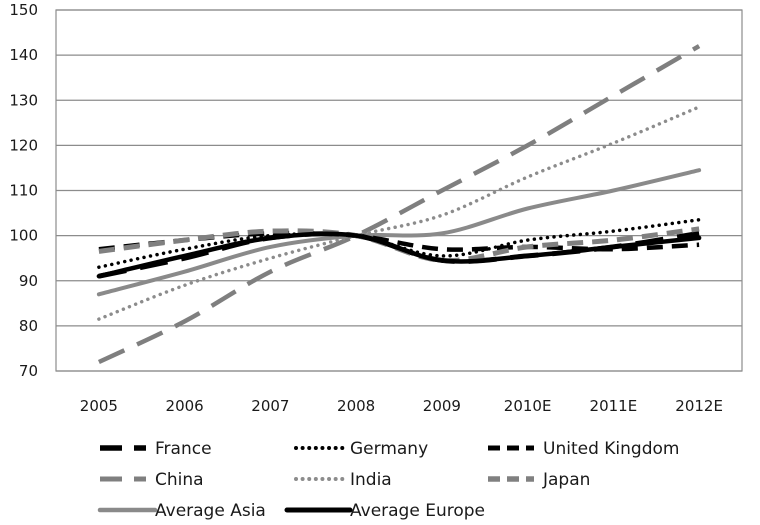  What do you see at coordinates (210, 511) in the screenshot?
I see `legend-label-average-asia: Average Asia` at bounding box center [210, 511].